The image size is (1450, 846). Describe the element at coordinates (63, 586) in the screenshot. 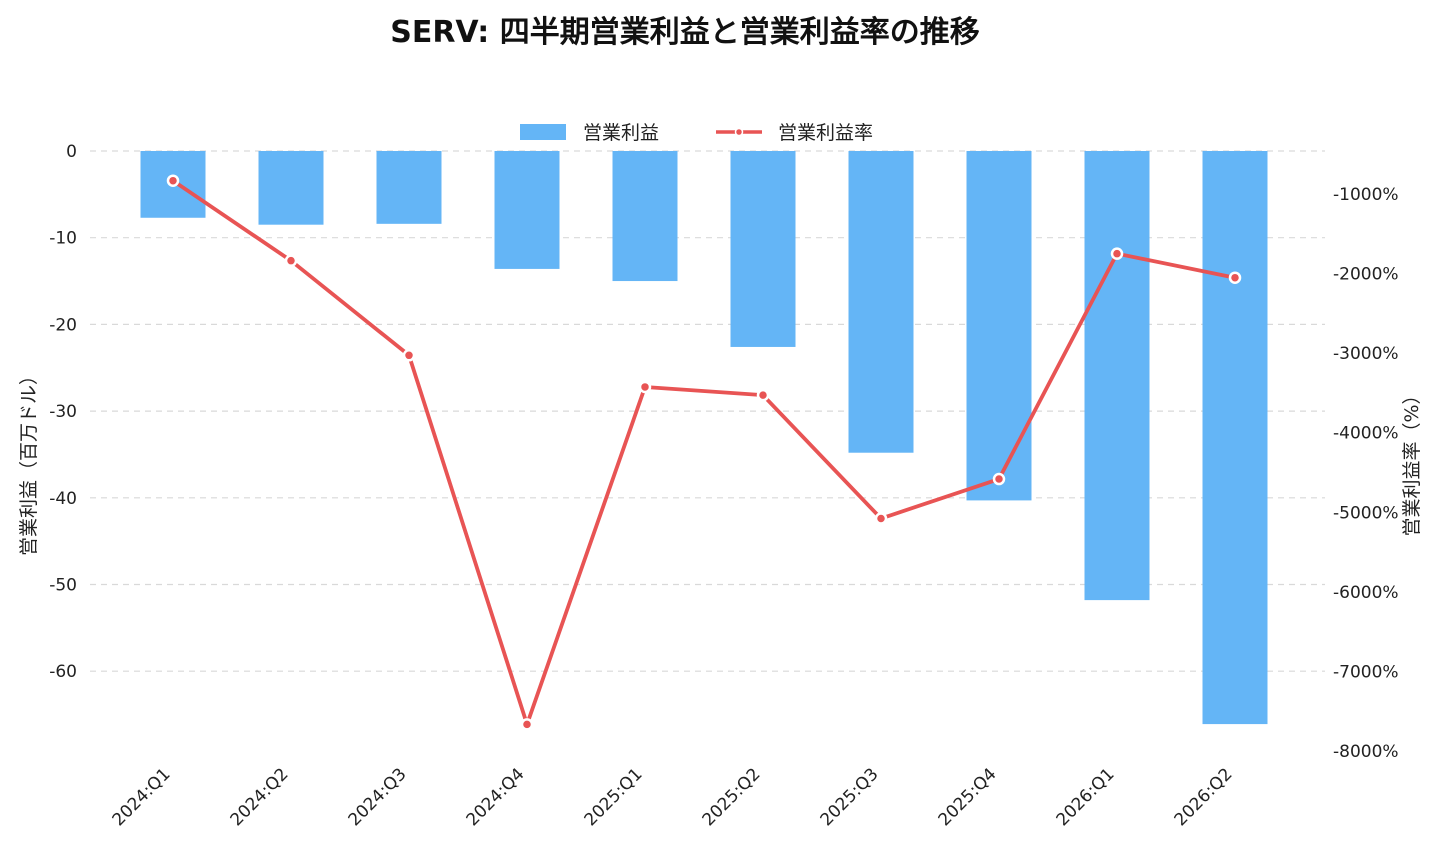

I see `y-left-tick-label: -50` at that location.